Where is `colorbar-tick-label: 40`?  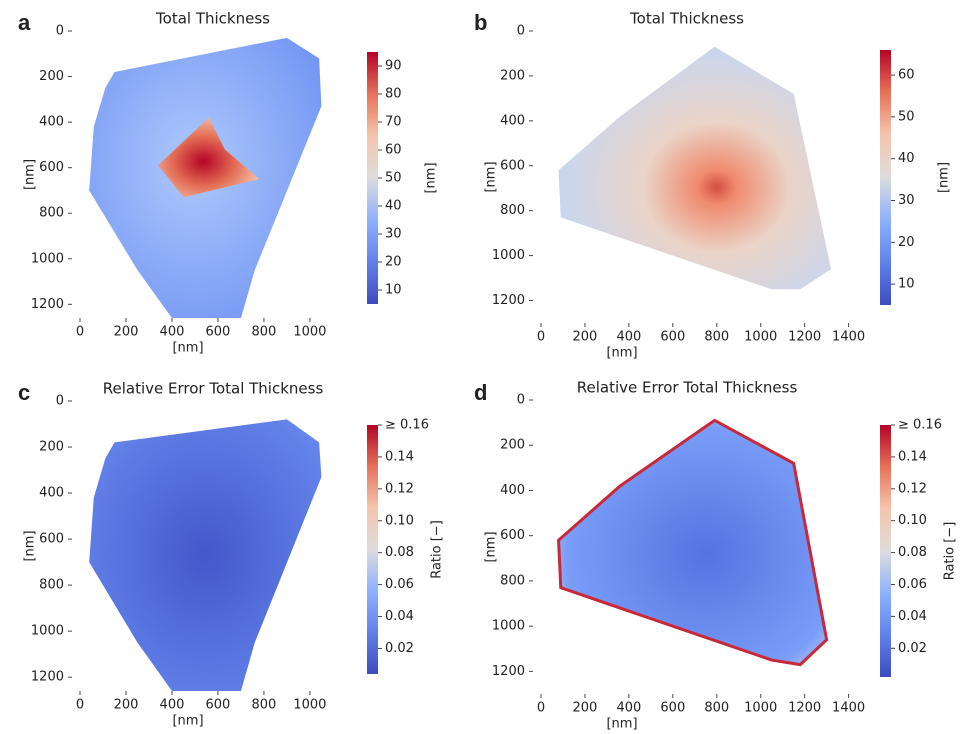 colorbar-tick-label: 40 is located at coordinates (393, 206).